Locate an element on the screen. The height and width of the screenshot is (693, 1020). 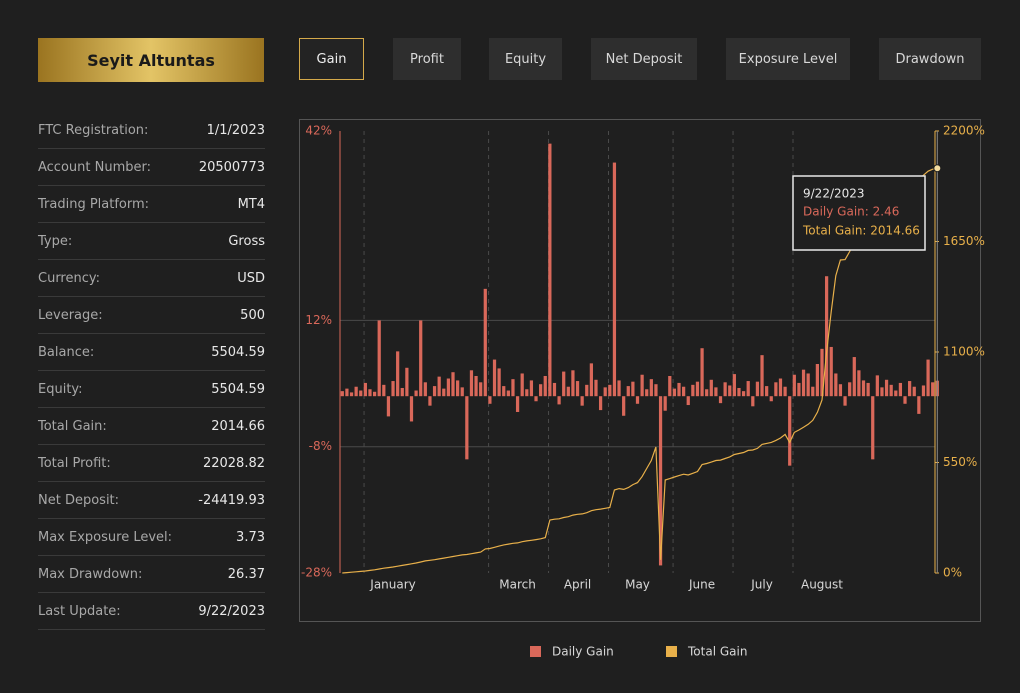
stat-row: Account Number: 20500773 is located at coordinates (151, 167).